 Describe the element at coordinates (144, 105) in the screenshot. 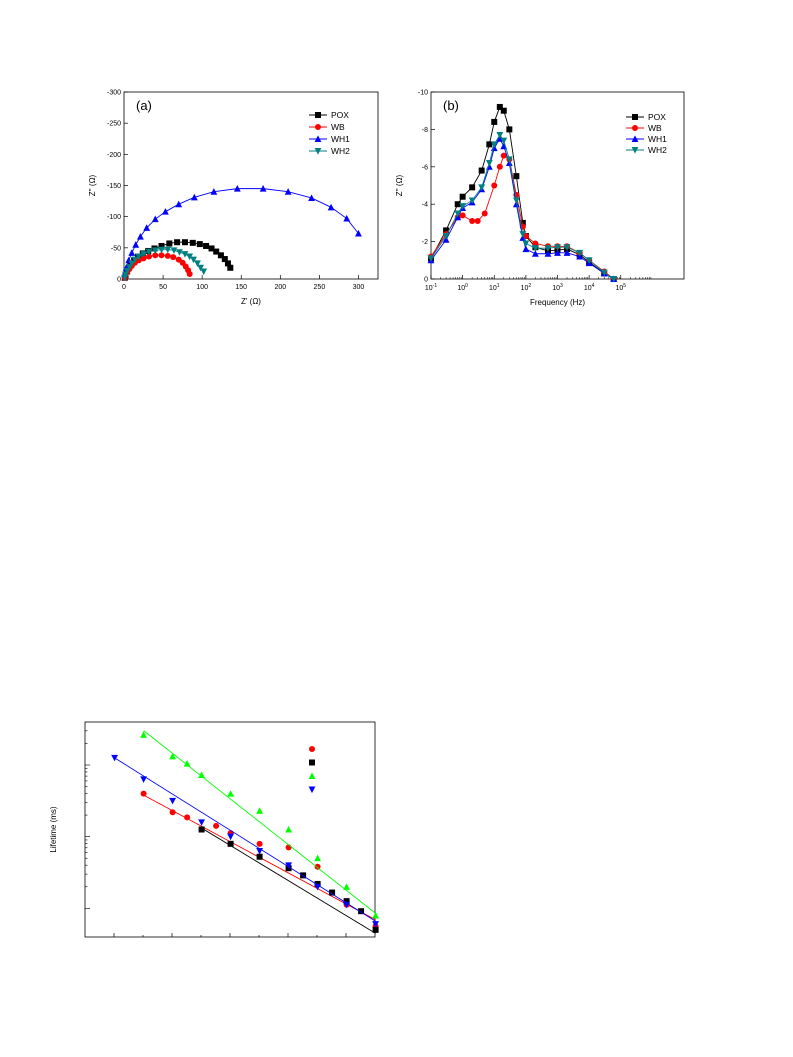

I see `panel-label-a: (a)` at that location.